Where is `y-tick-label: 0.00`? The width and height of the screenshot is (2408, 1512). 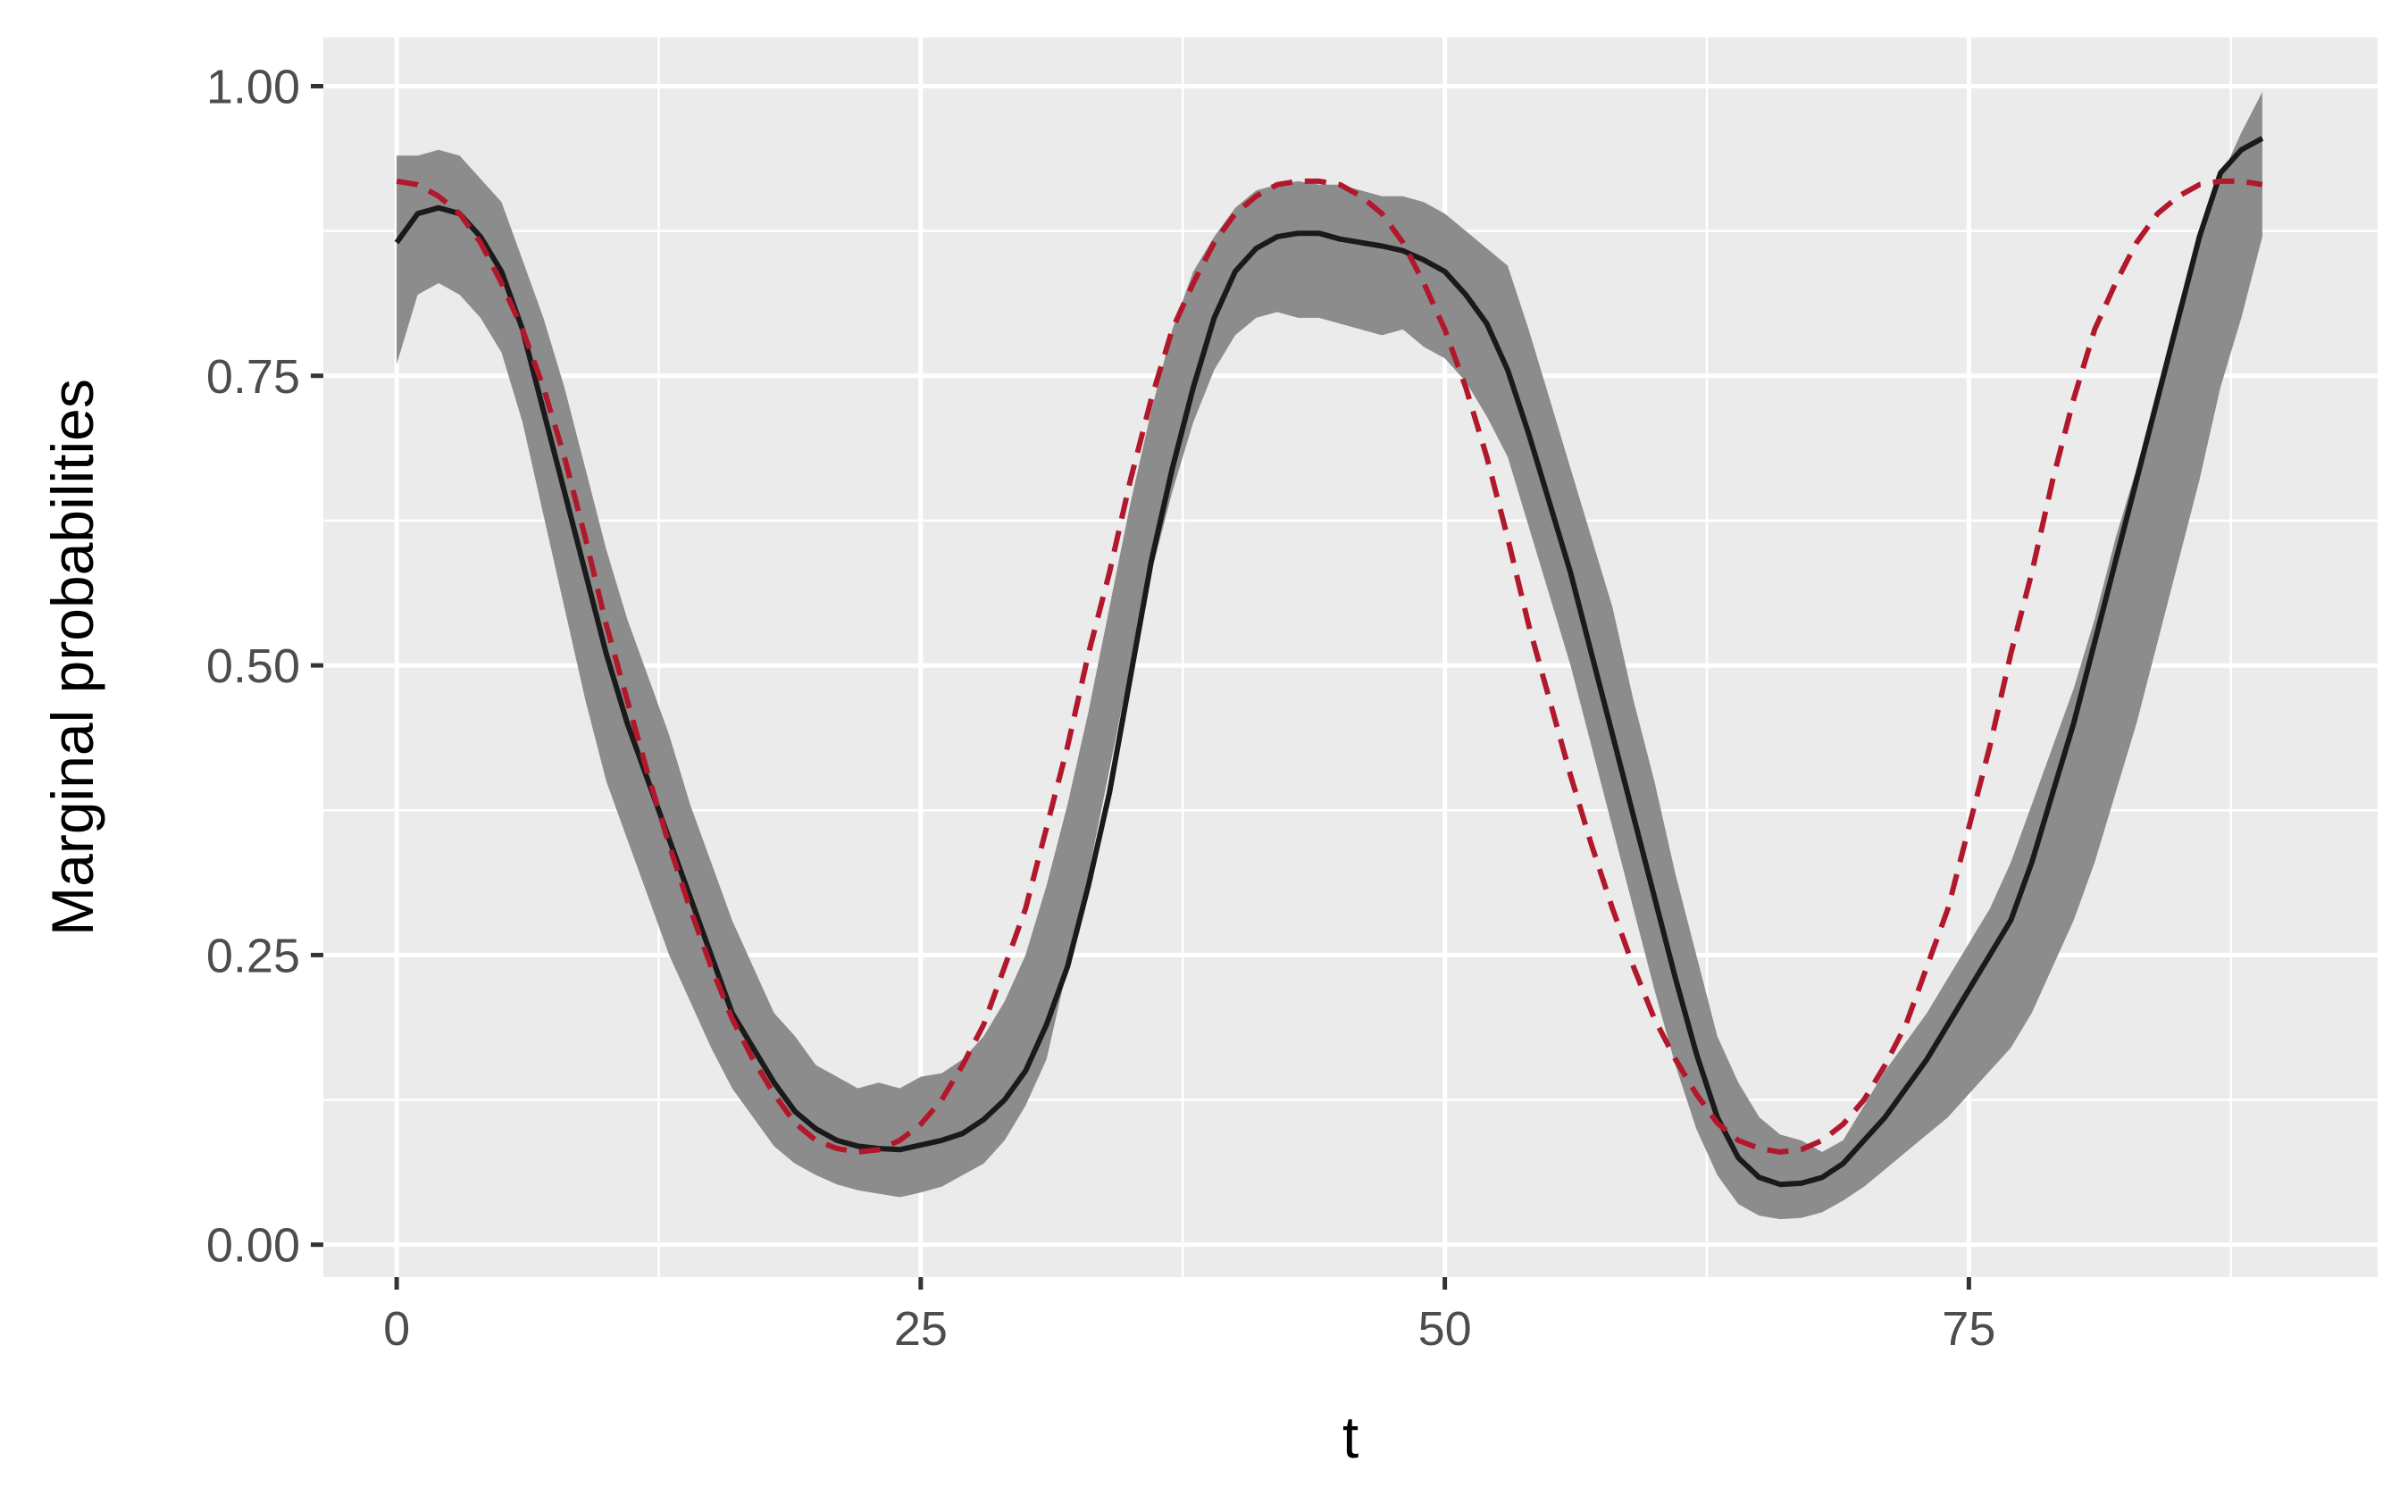 y-tick-label: 0.00 is located at coordinates (253, 1246).